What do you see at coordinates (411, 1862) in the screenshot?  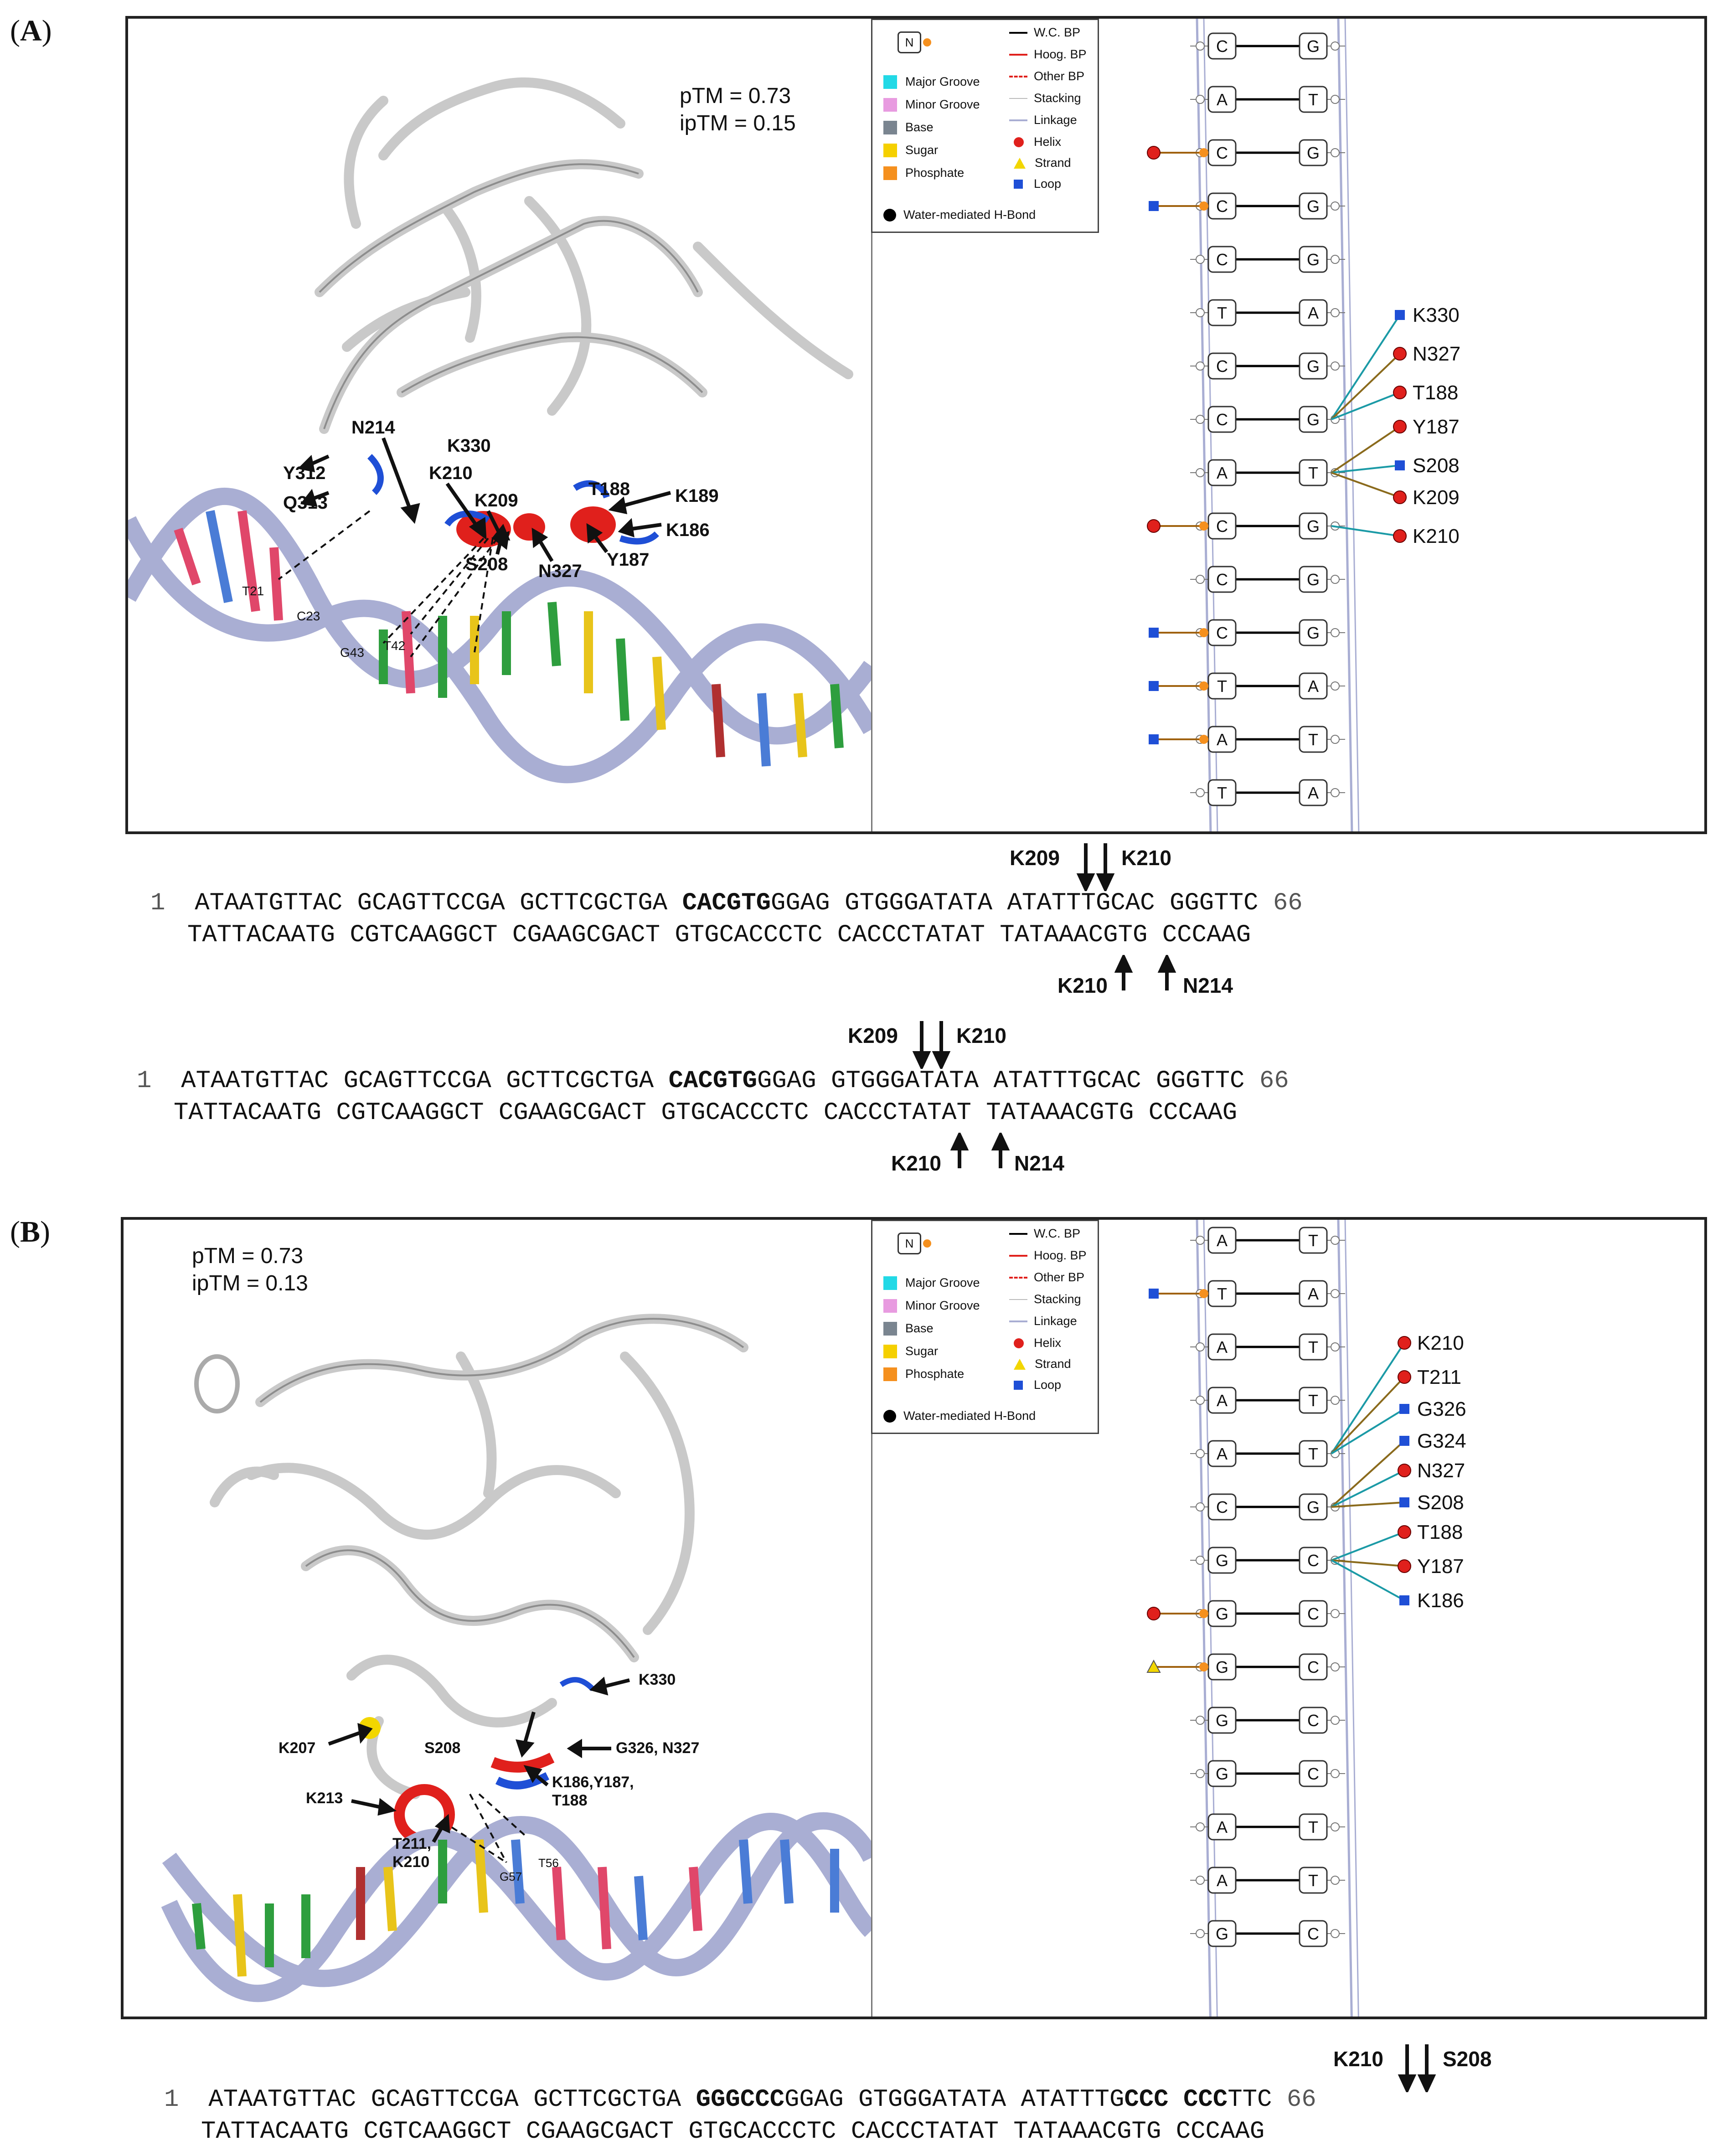 I see `label-k210: K210` at bounding box center [411, 1862].